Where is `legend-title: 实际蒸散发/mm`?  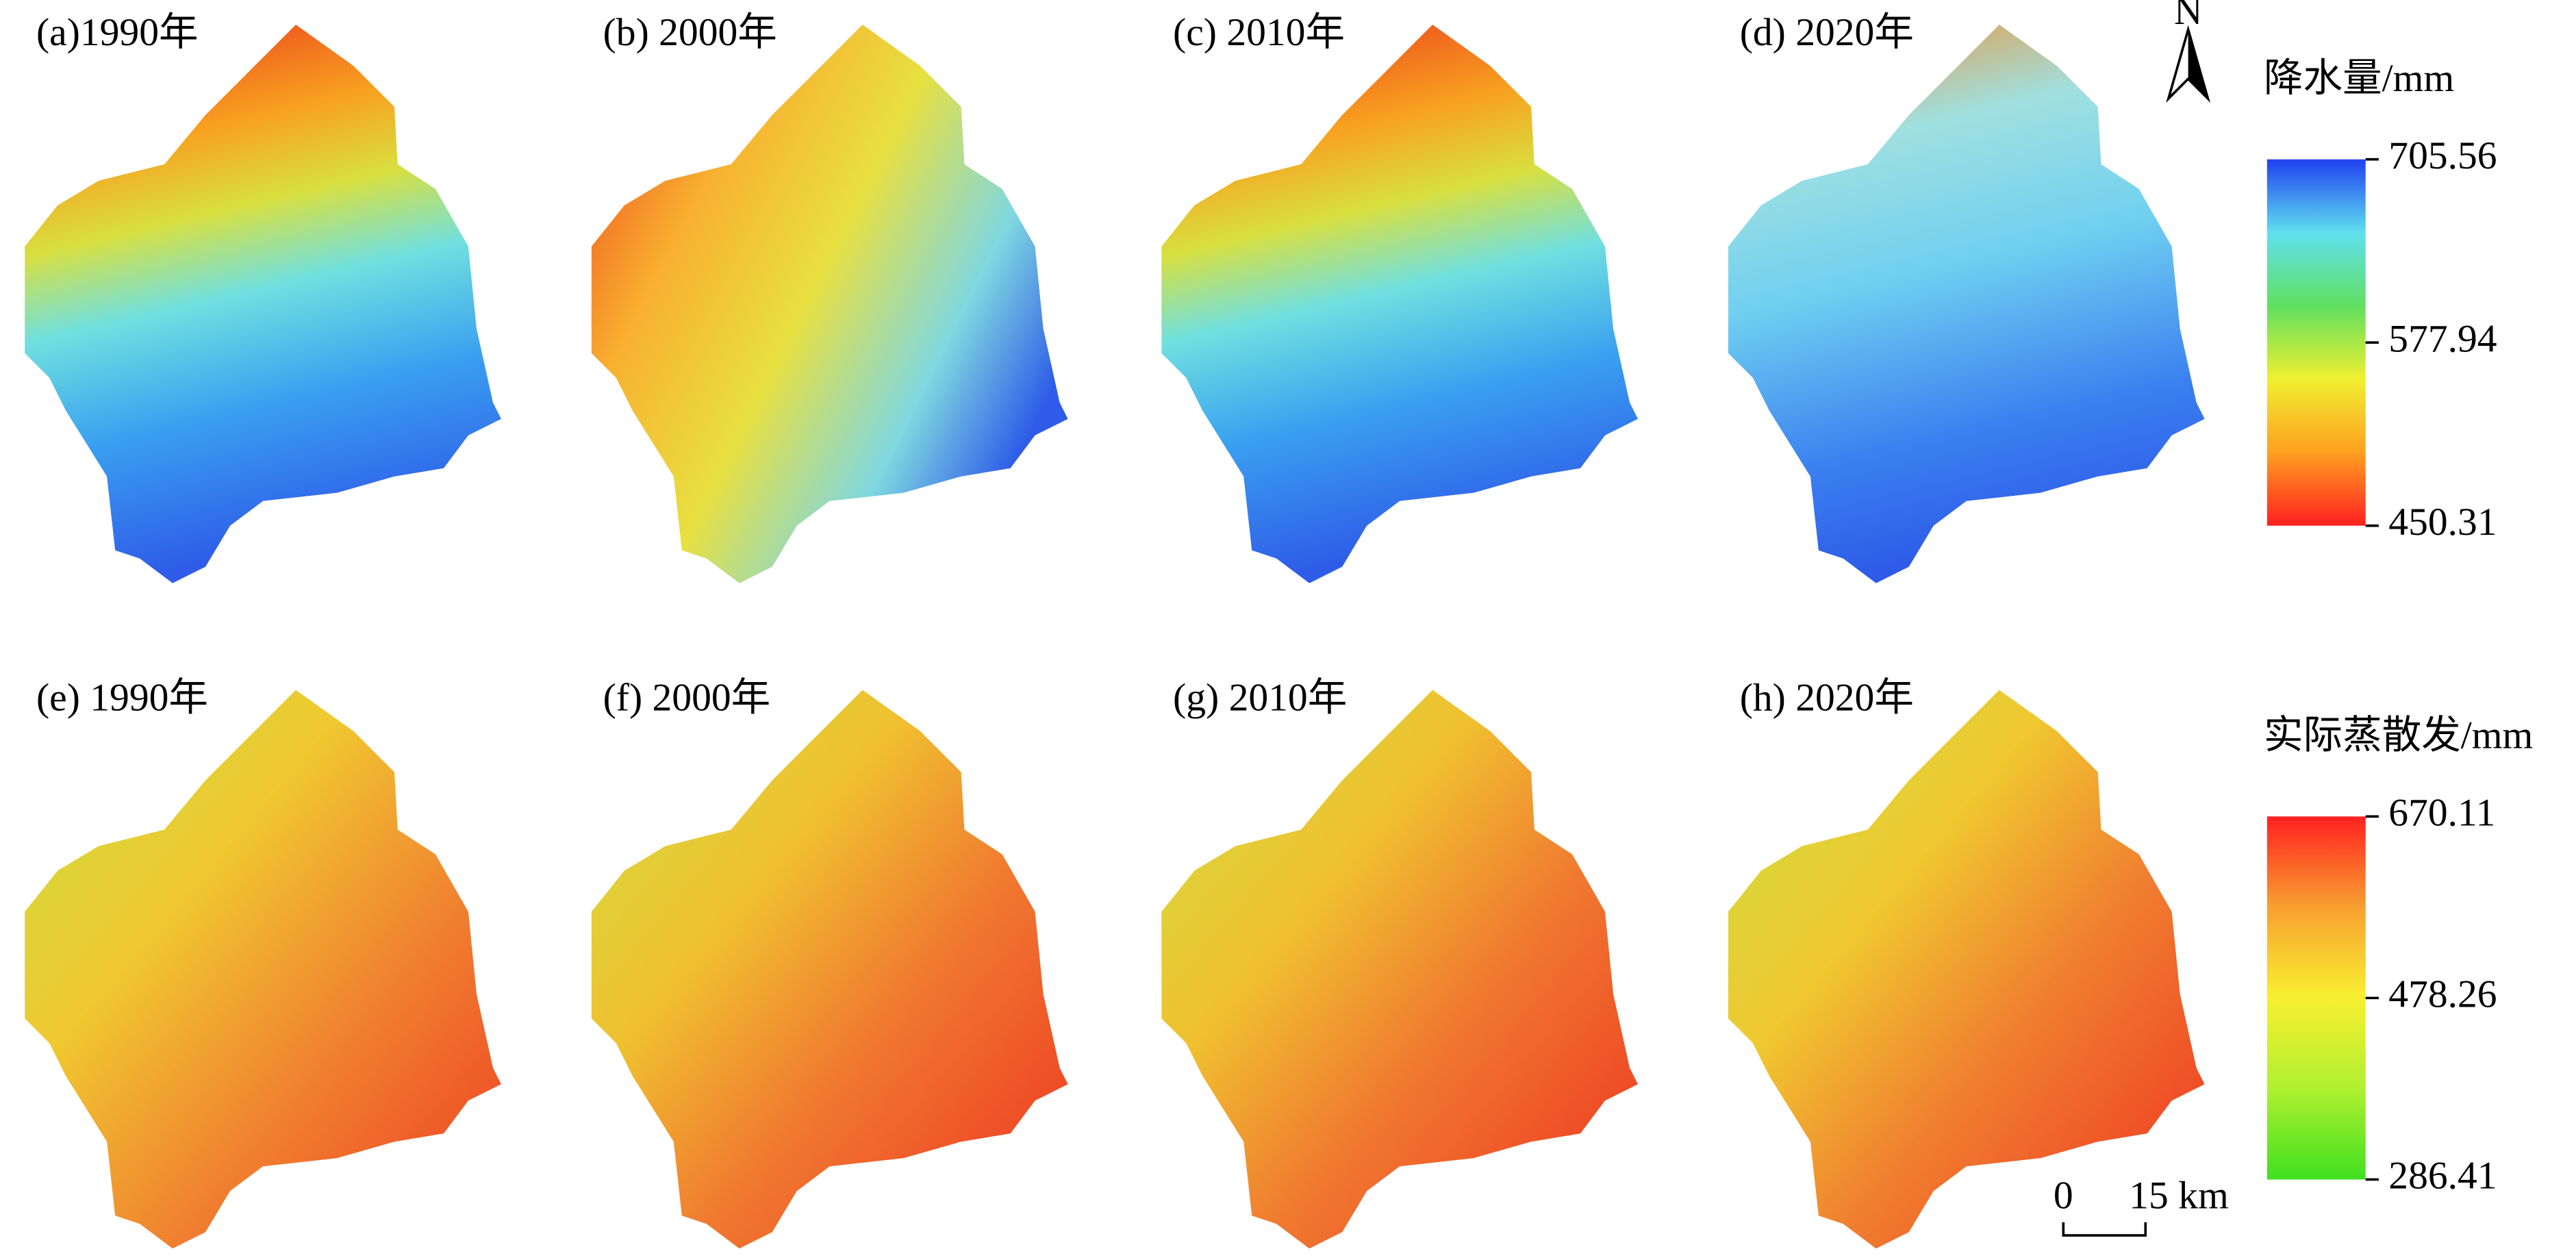
legend-title: 实际蒸散发/mm is located at coordinates (2398, 735).